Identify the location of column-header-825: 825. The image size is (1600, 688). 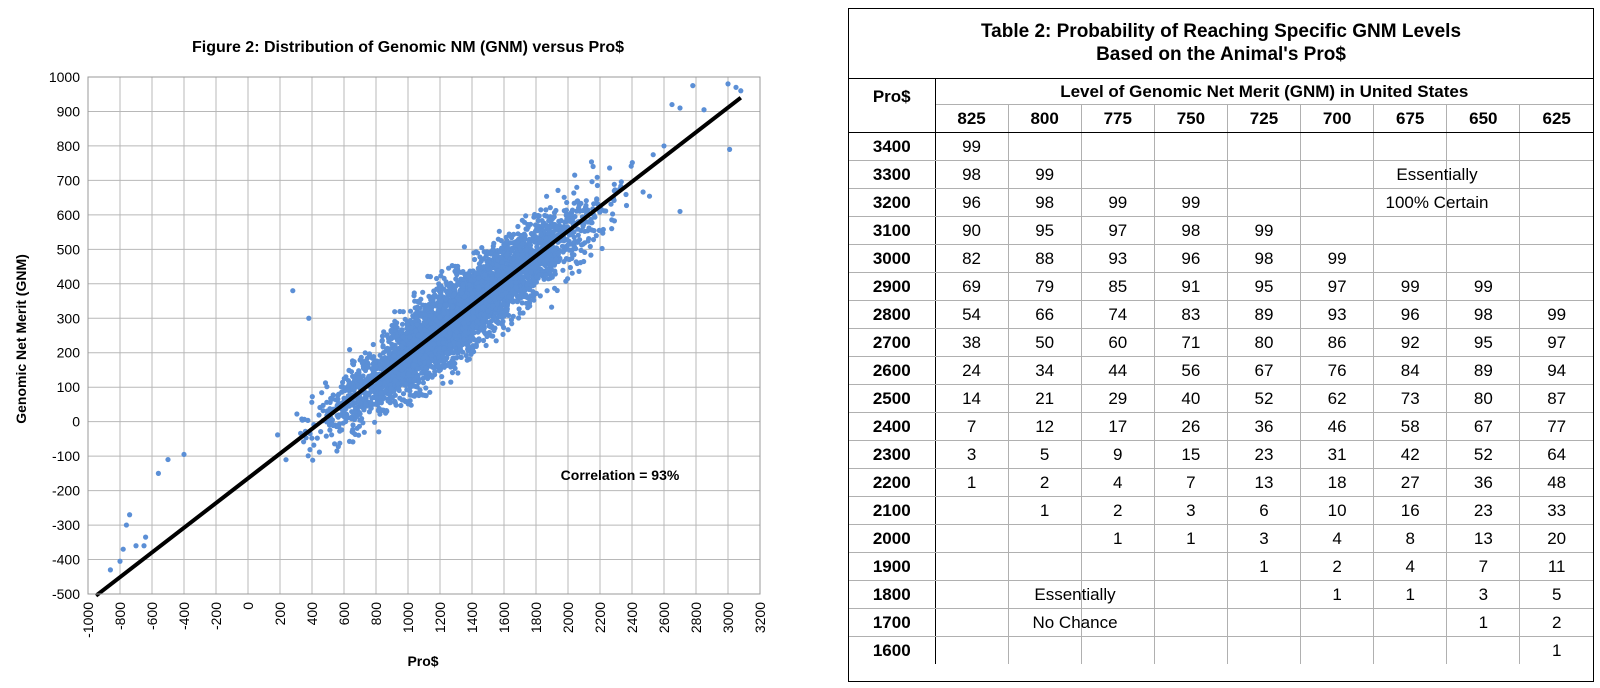
(971, 118).